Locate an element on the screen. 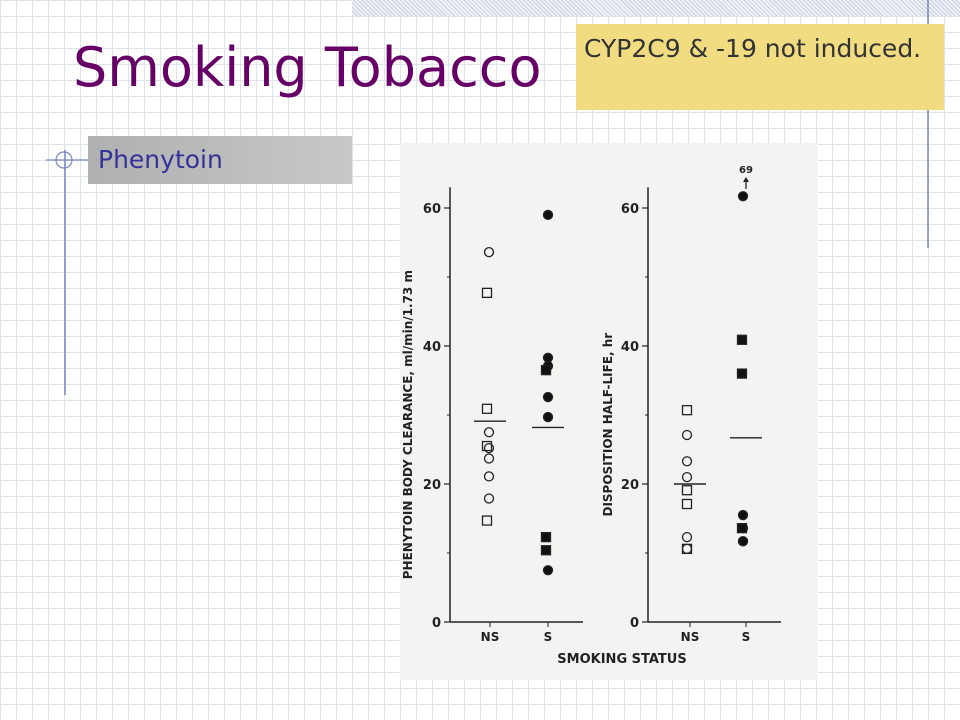  slide-title: Smoking Tobacco is located at coordinates (307, 67).